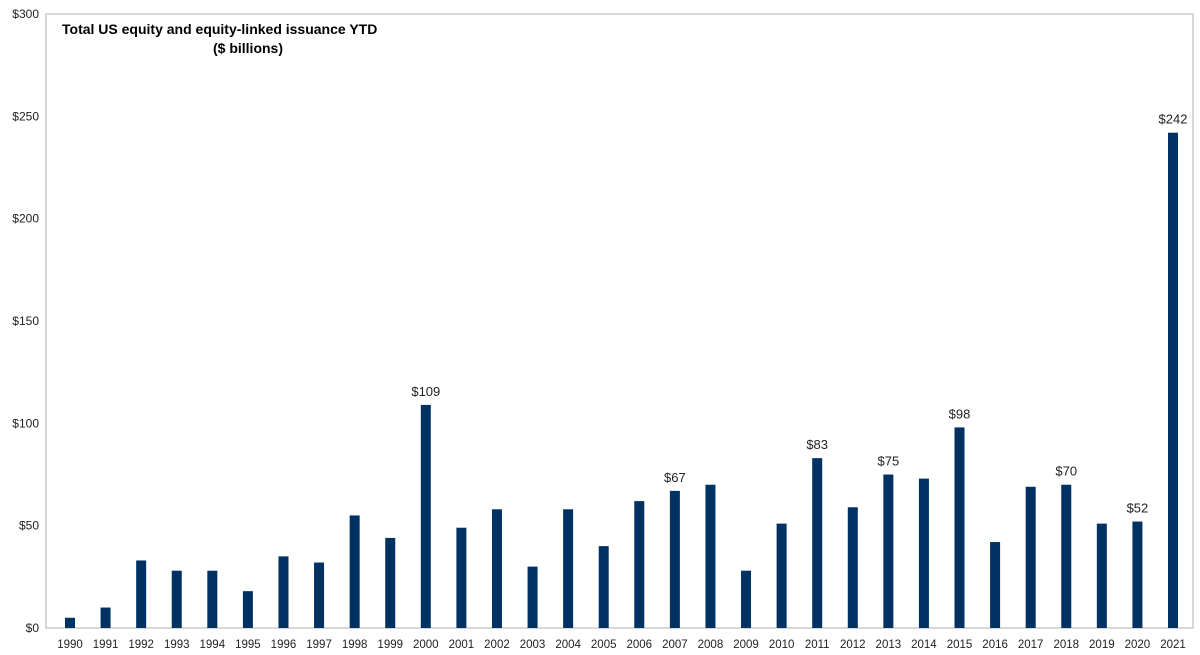  I want to click on data-label-2018: $70, so click(1066, 471).